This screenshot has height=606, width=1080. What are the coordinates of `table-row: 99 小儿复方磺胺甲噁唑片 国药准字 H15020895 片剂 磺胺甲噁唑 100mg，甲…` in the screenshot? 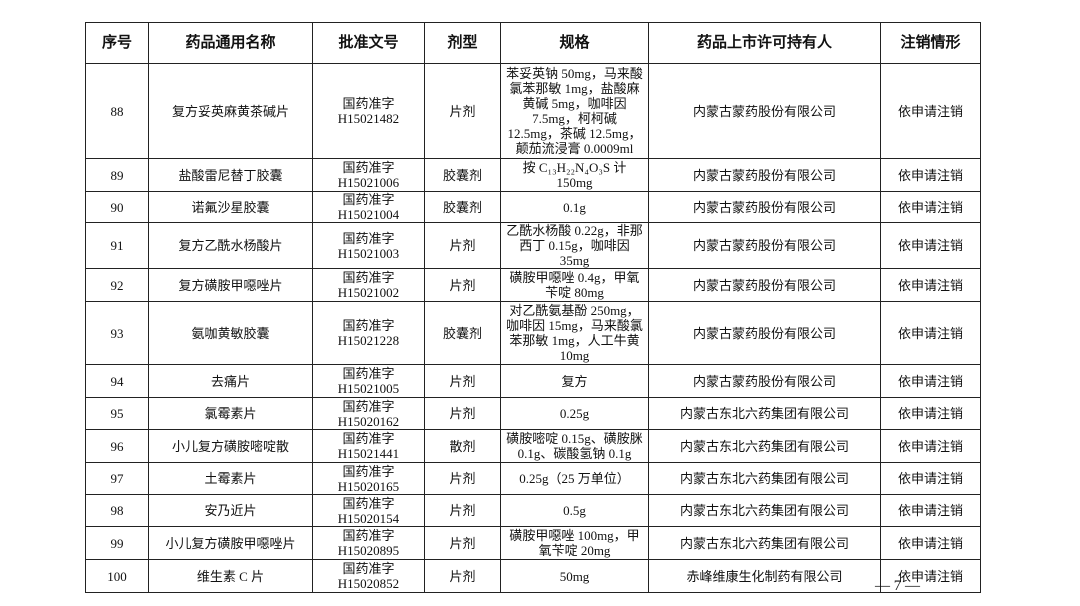 It's located at (533, 543).